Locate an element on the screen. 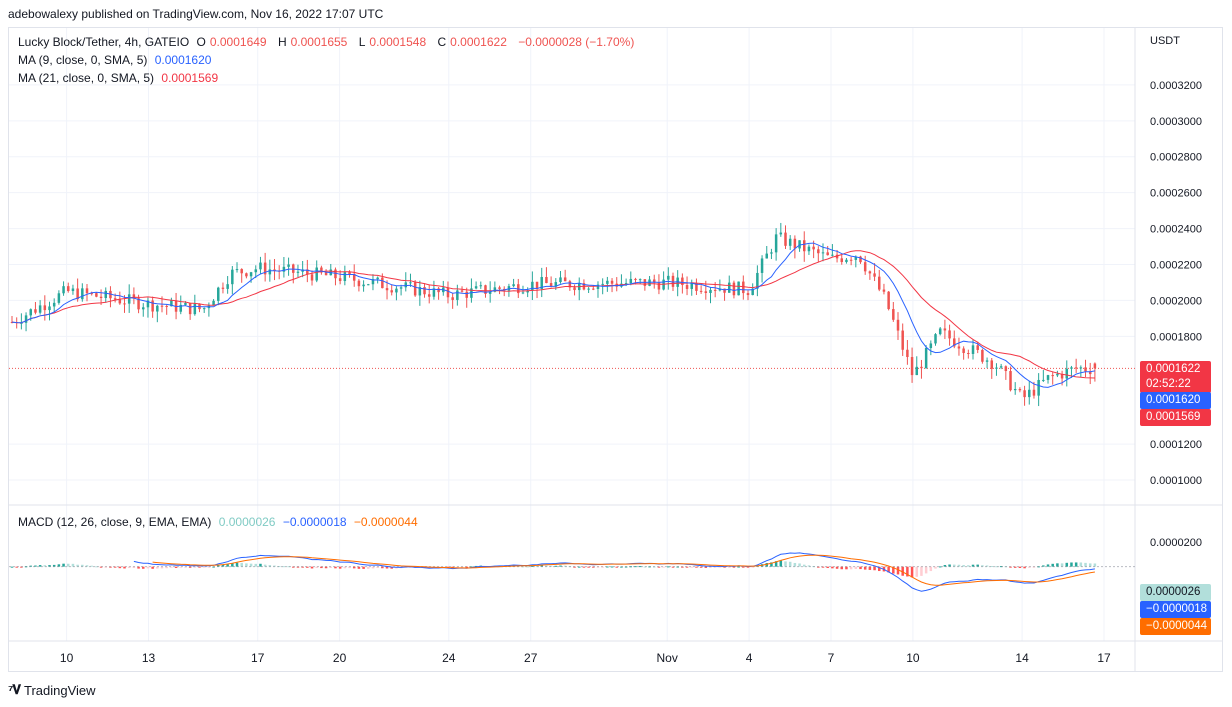 Image resolution: width=1232 pixels, height=707 pixels. ma21-legend: MA (21, close, 0, SMA, 5) 0.0001569 is located at coordinates (120, 78).